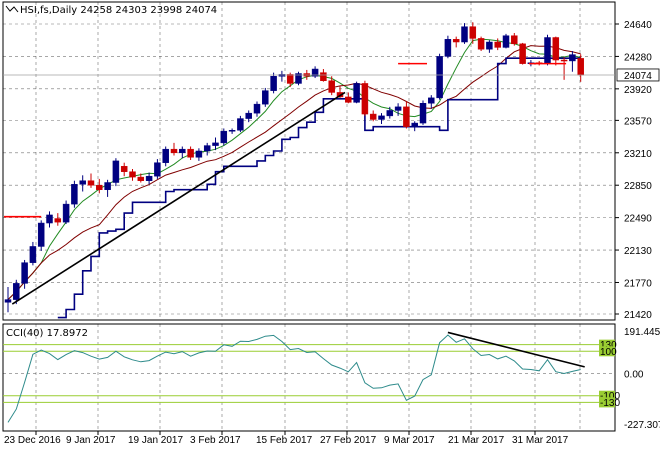 This screenshot has width=660, height=450. What do you see at coordinates (638, 283) in the screenshot?
I see `y-tick-label: 21770` at bounding box center [638, 283].